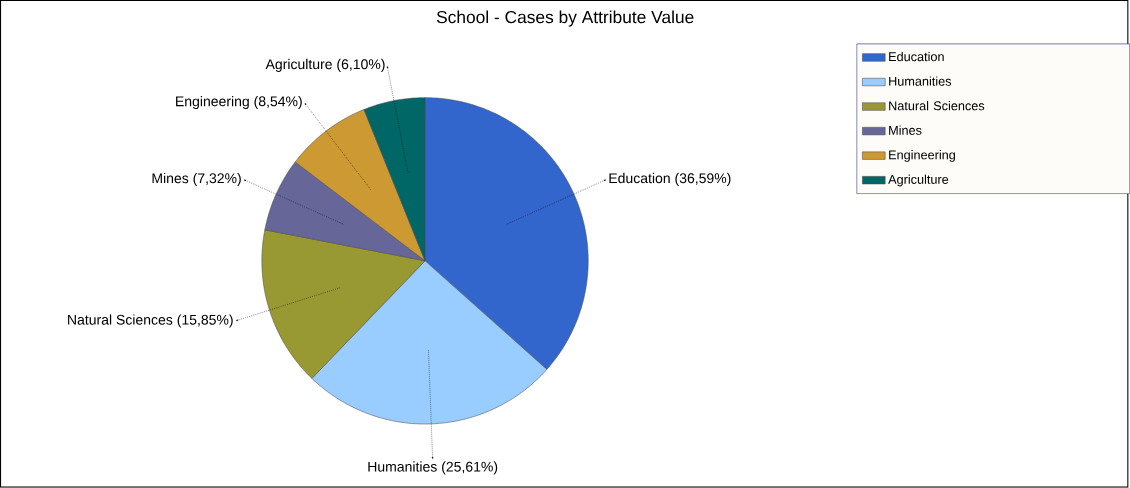  Describe the element at coordinates (937, 106) in the screenshot. I see `legend-label: Natural Sciences` at that location.